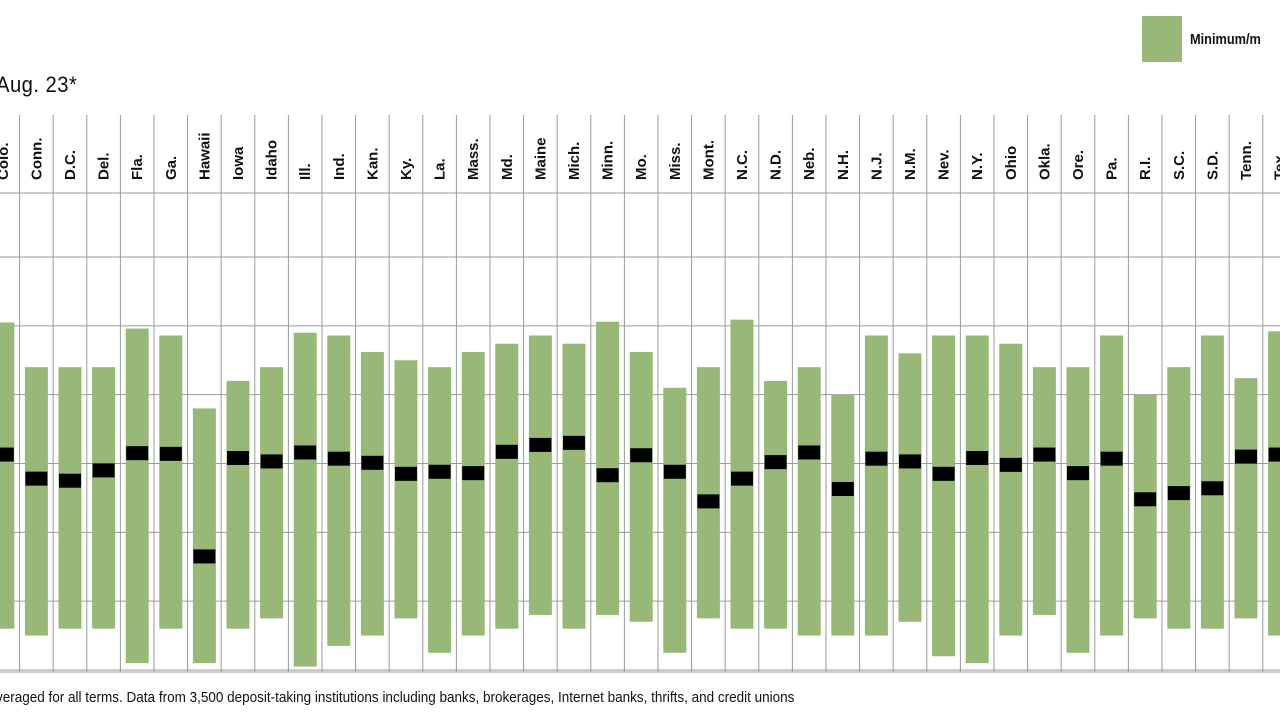 The height and width of the screenshot is (720, 1280). What do you see at coordinates (1010, 464) in the screenshot?
I see `average-marker-ohio` at bounding box center [1010, 464].